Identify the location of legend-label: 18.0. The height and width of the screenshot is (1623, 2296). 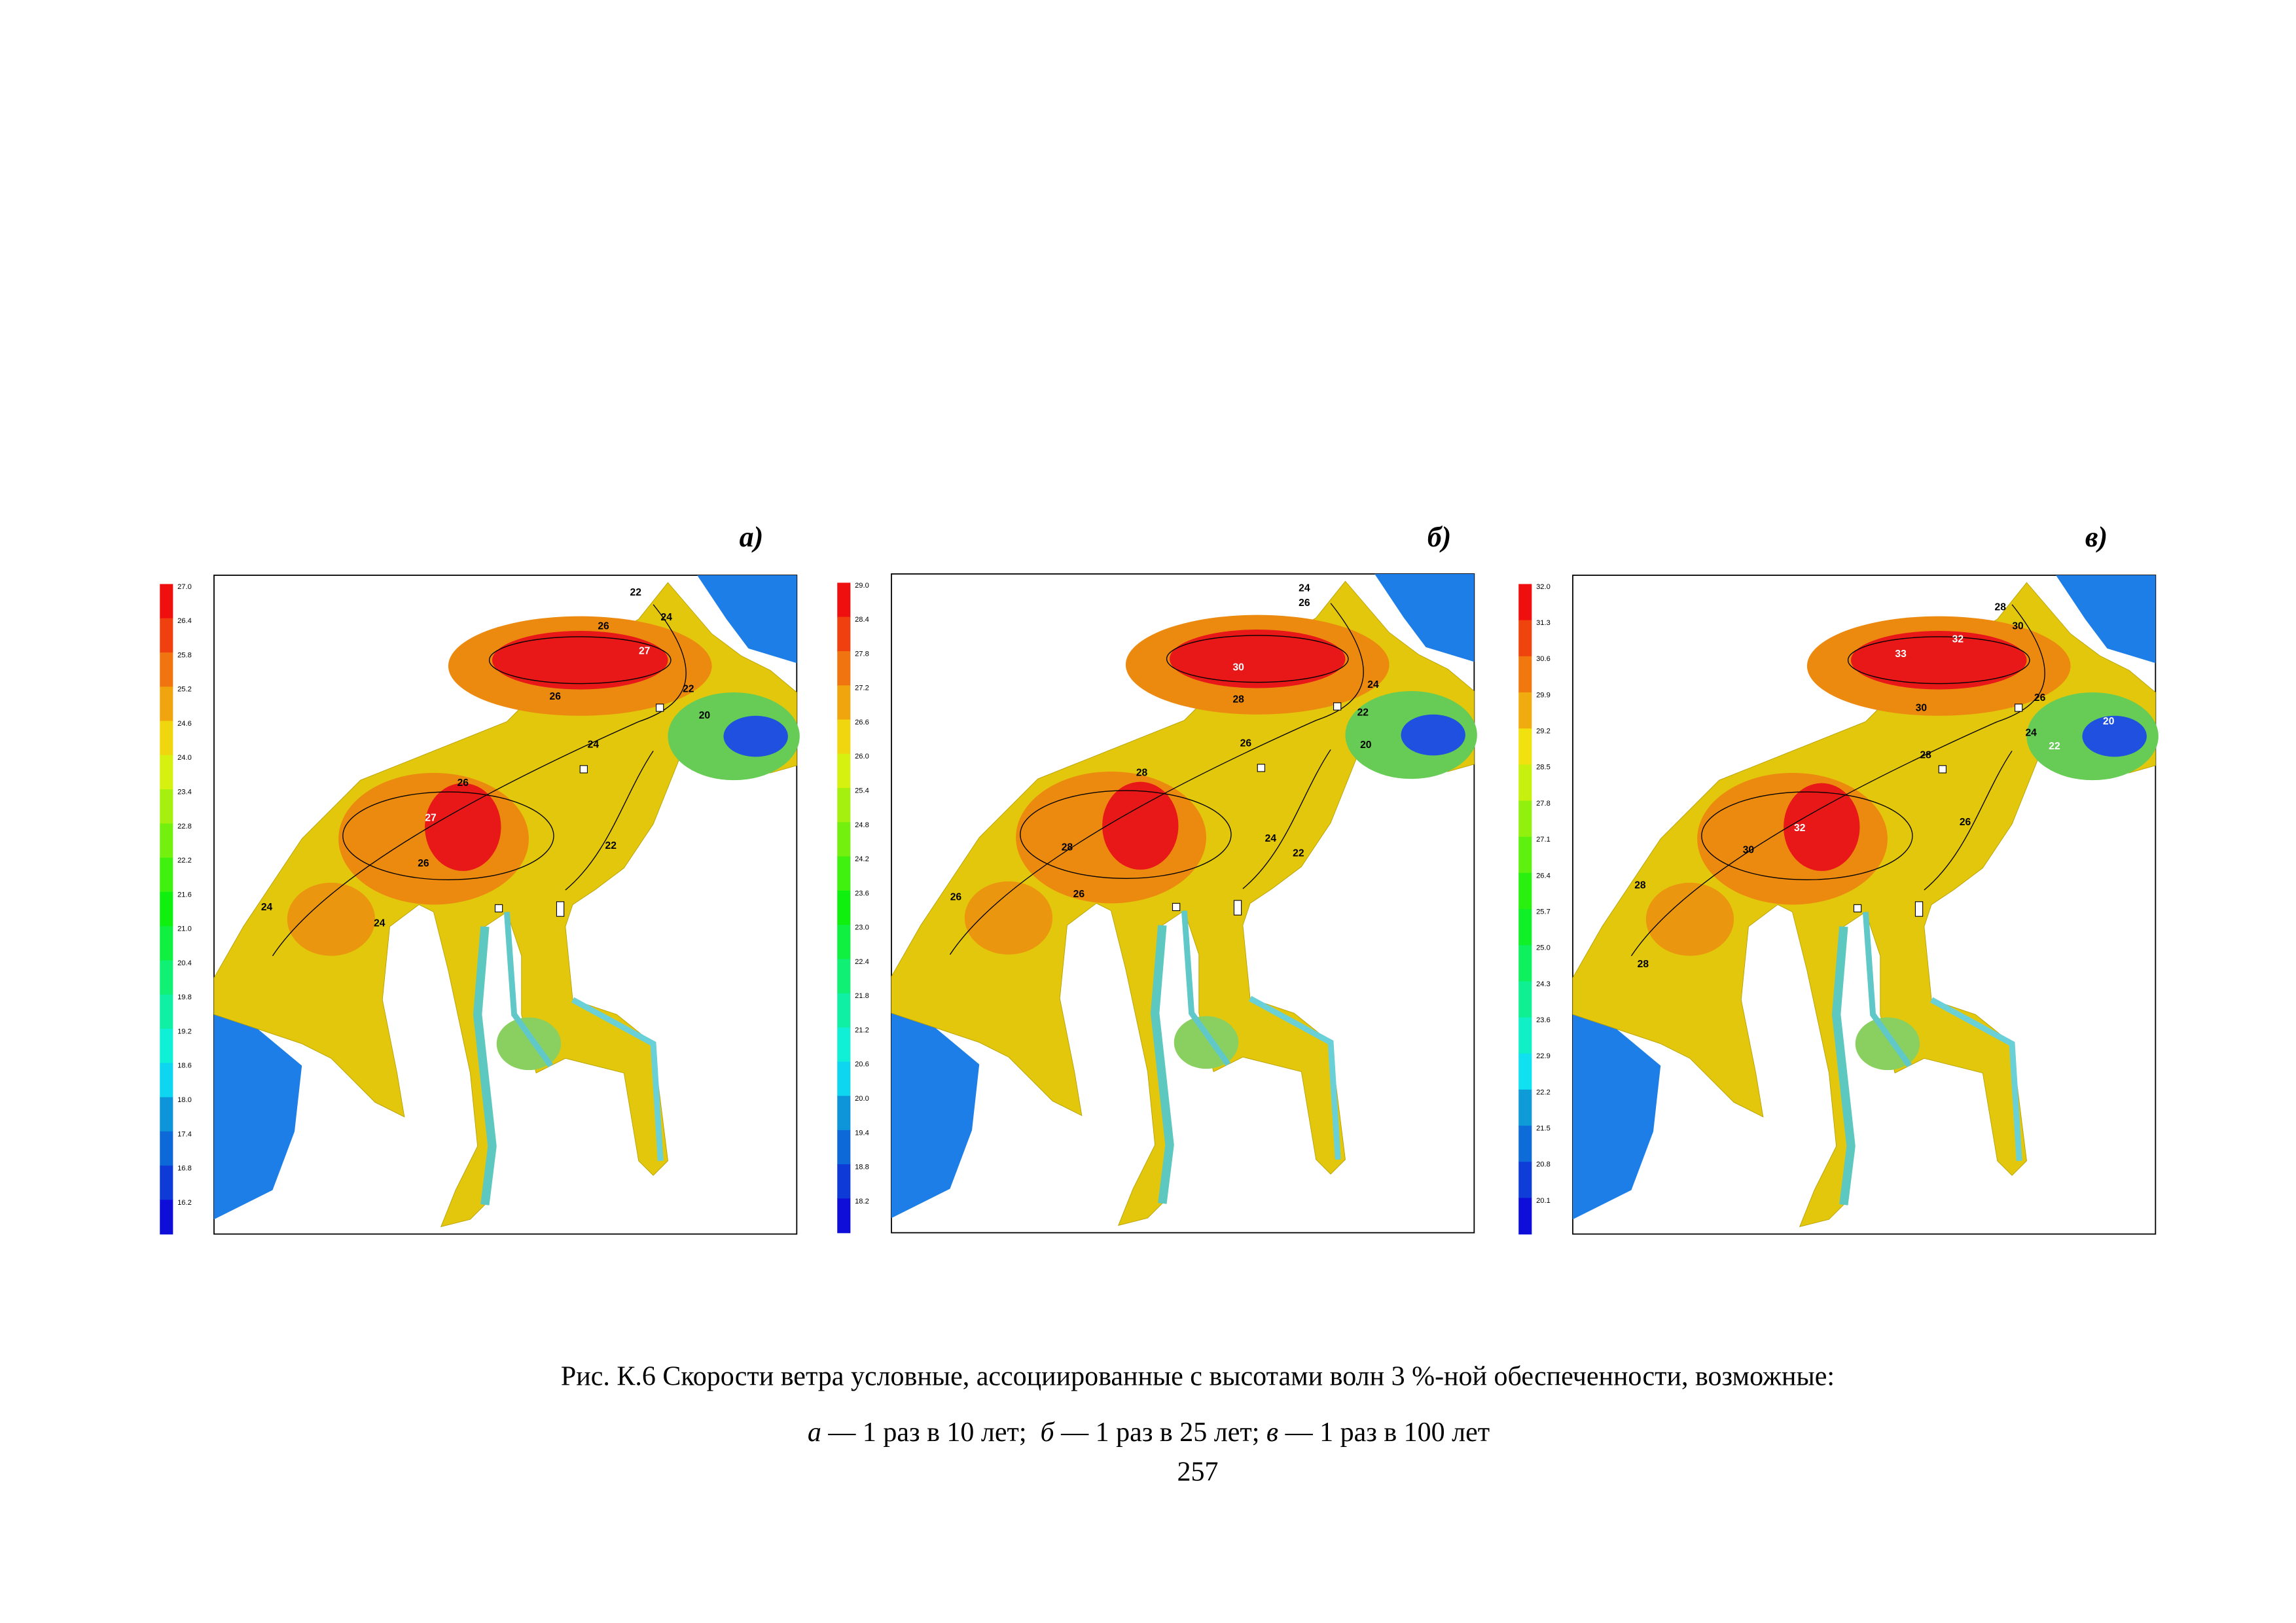
(185, 1100).